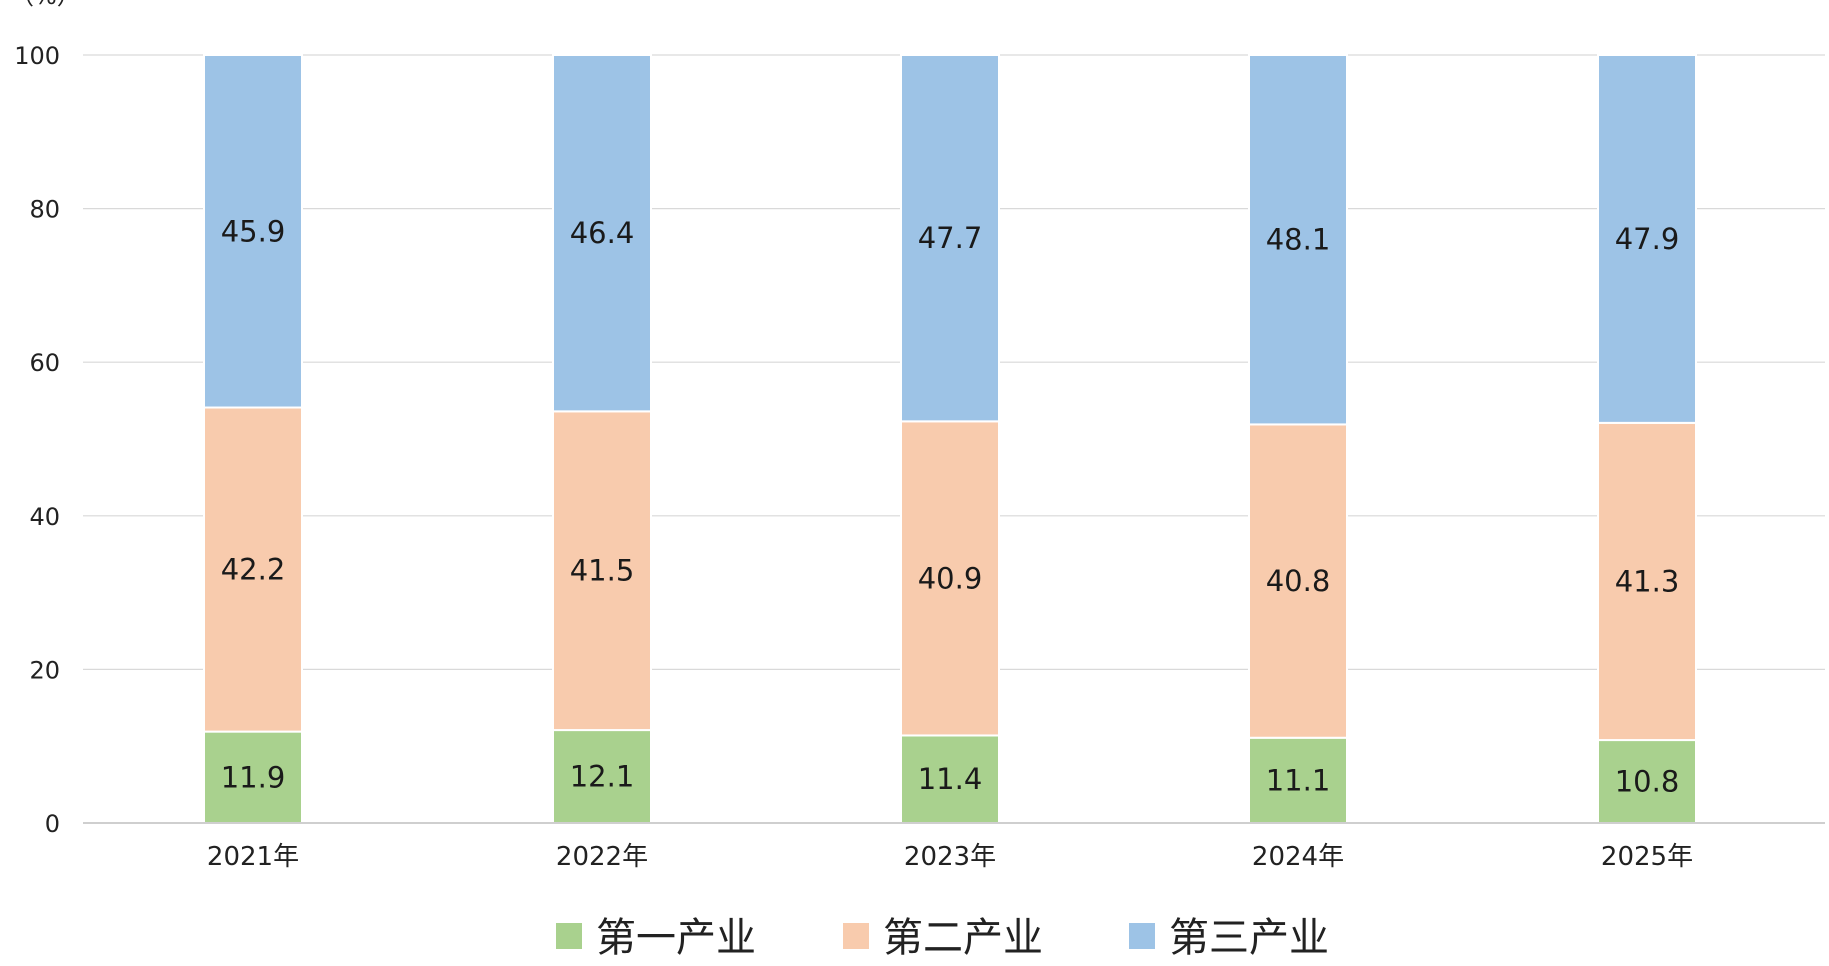  I want to click on data-label: 48.1, so click(1298, 240).